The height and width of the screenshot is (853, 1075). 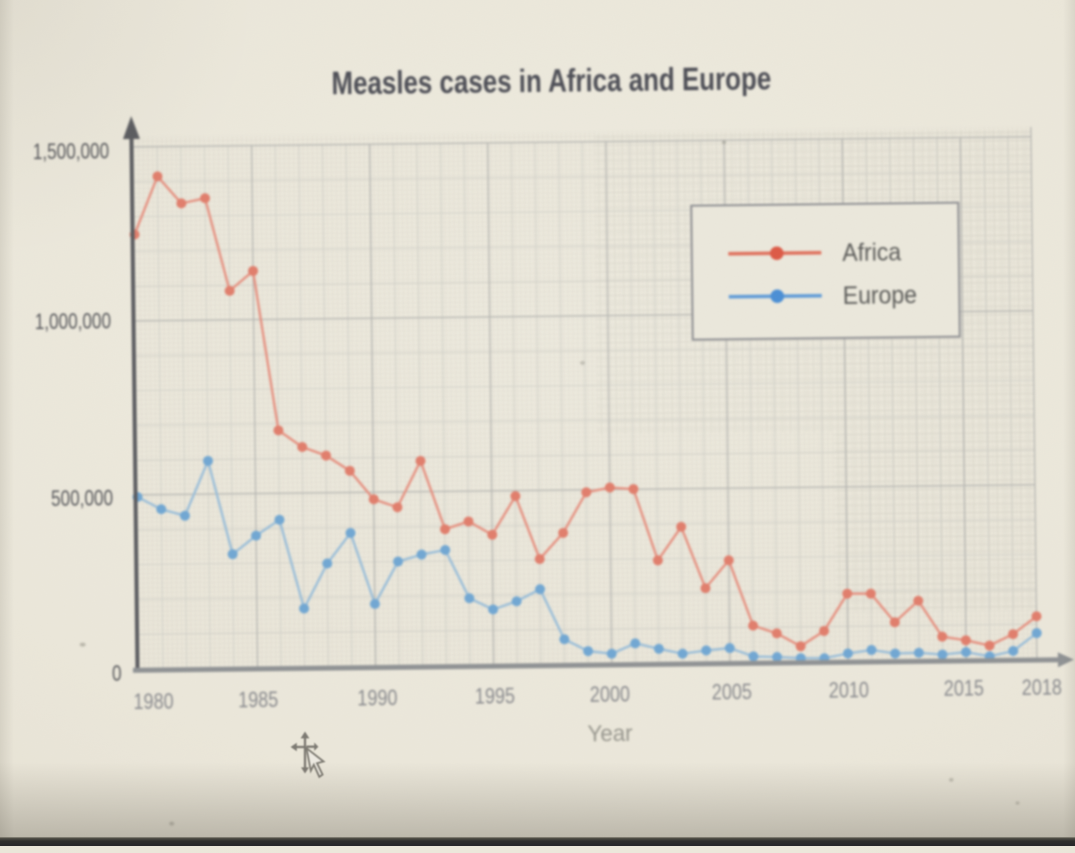 What do you see at coordinates (964, 689) in the screenshot?
I see `svg-text: 2015` at bounding box center [964, 689].